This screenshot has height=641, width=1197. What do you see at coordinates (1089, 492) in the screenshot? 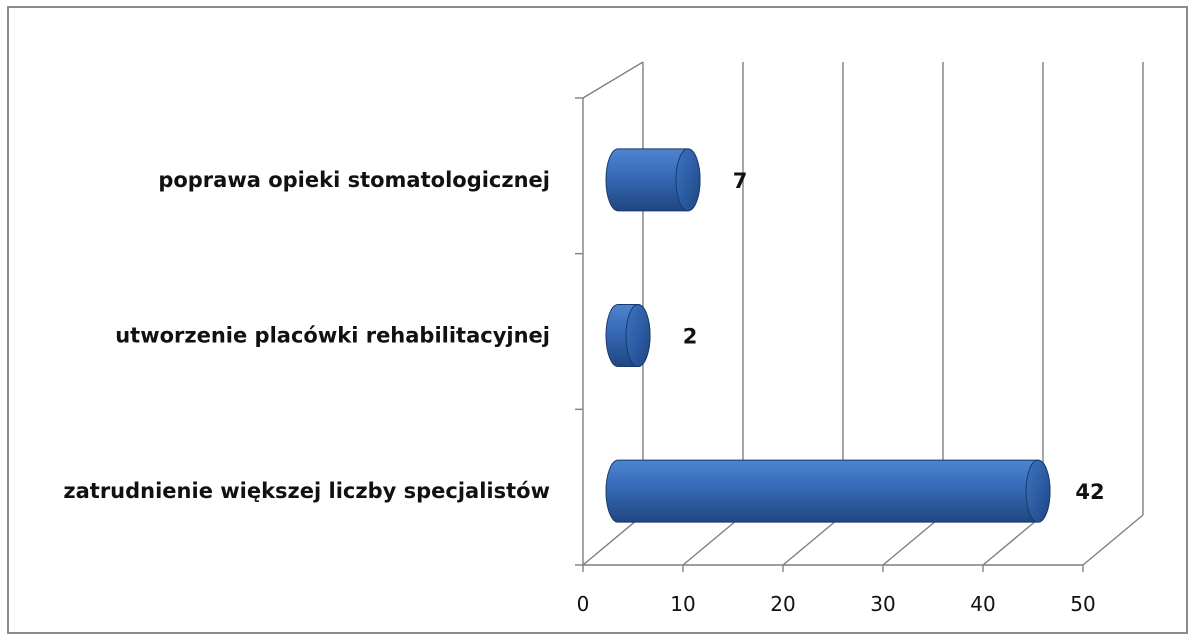
I see `data-label: 42` at bounding box center [1089, 492].